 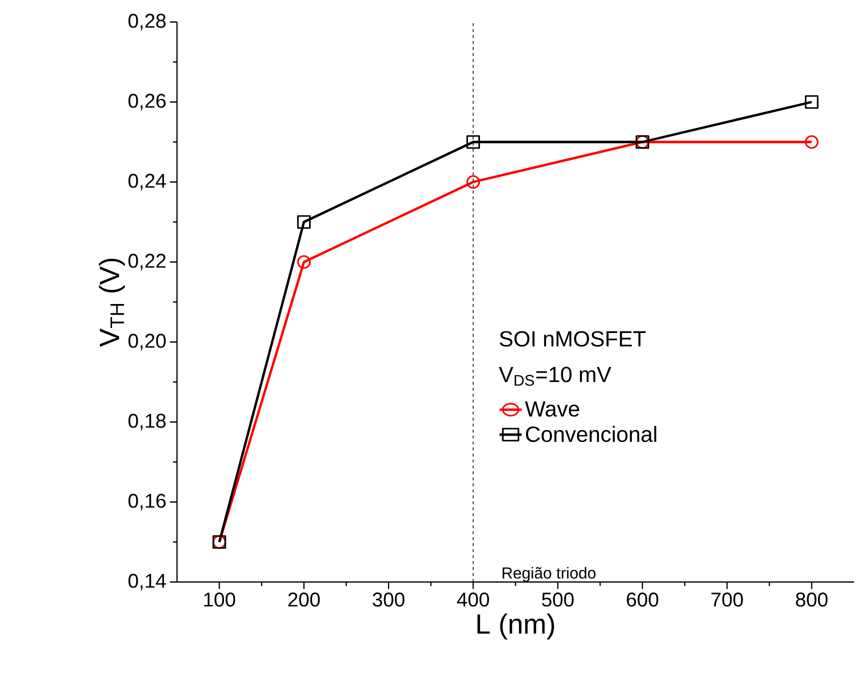 I want to click on x-tick-label: 200, so click(x=304, y=599).